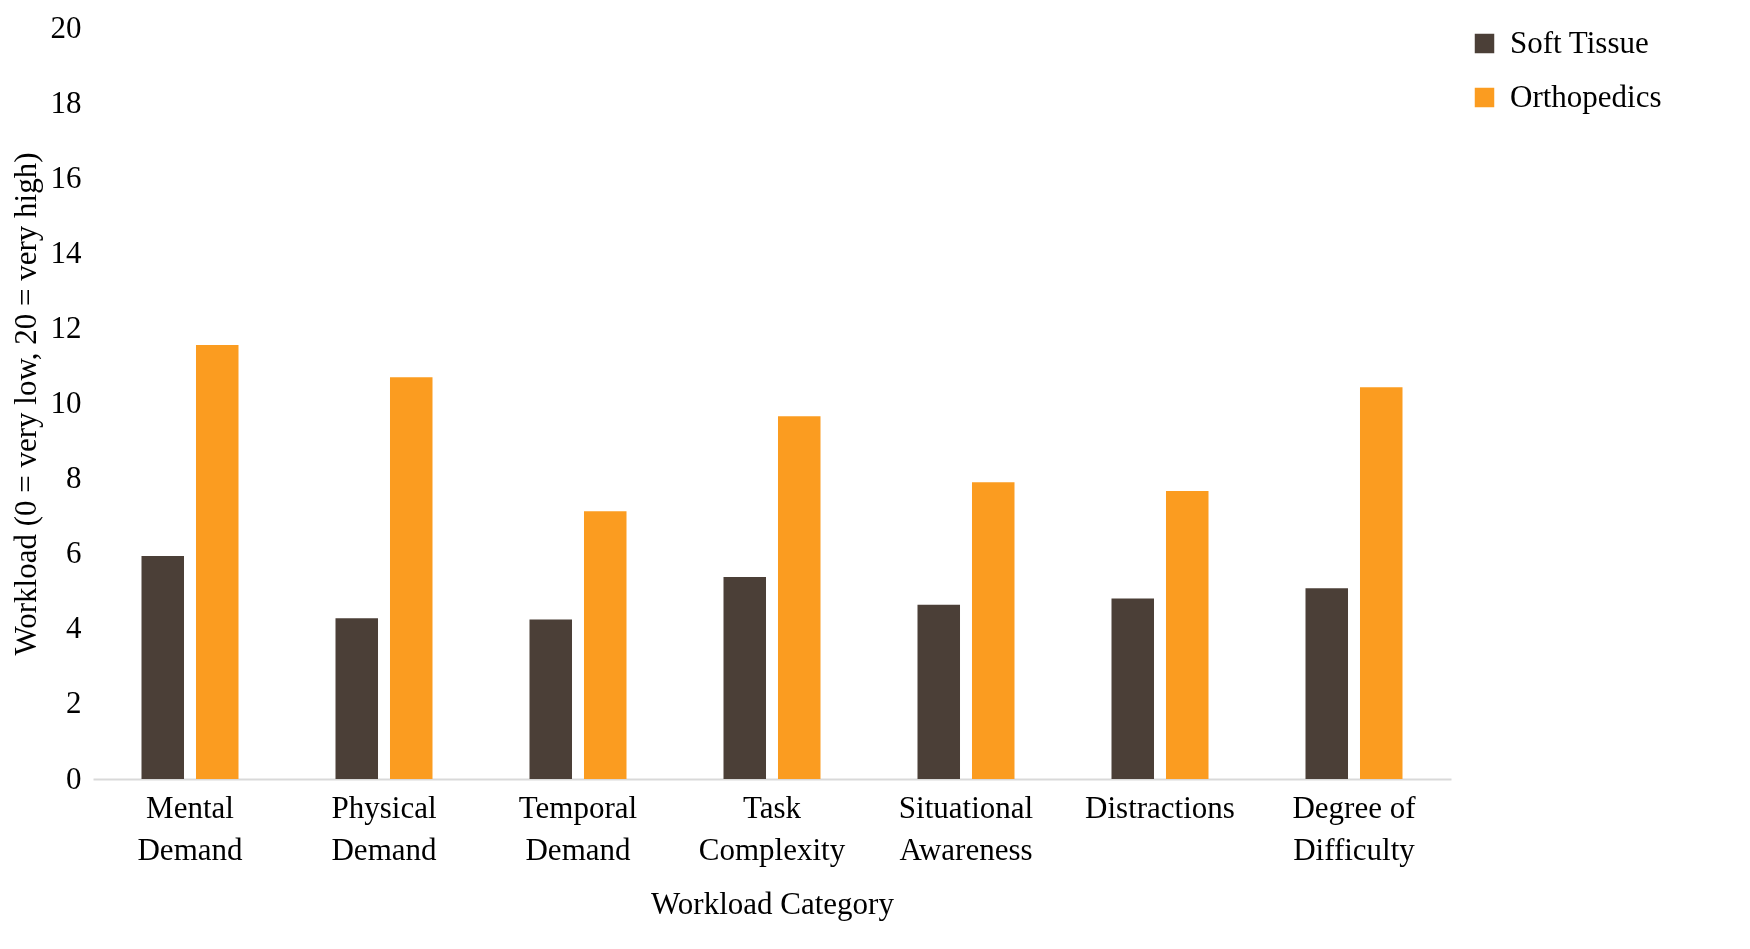 This screenshot has height=949, width=1750. I want to click on x-tick-label: Situational Awareness, so click(966, 828).